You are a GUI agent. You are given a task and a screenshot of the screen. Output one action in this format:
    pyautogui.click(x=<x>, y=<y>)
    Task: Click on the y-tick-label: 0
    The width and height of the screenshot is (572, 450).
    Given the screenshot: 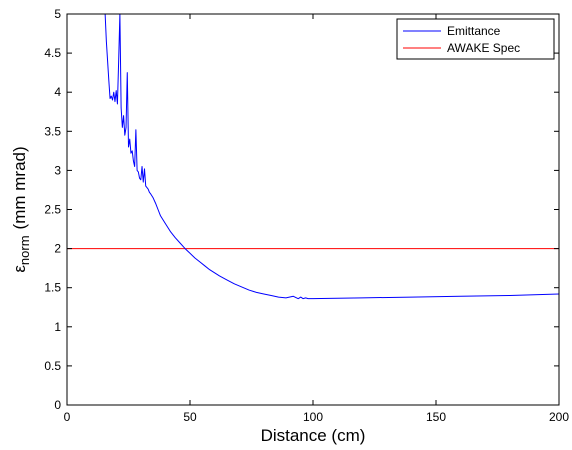 What is the action you would take?
    pyautogui.click(x=57, y=405)
    